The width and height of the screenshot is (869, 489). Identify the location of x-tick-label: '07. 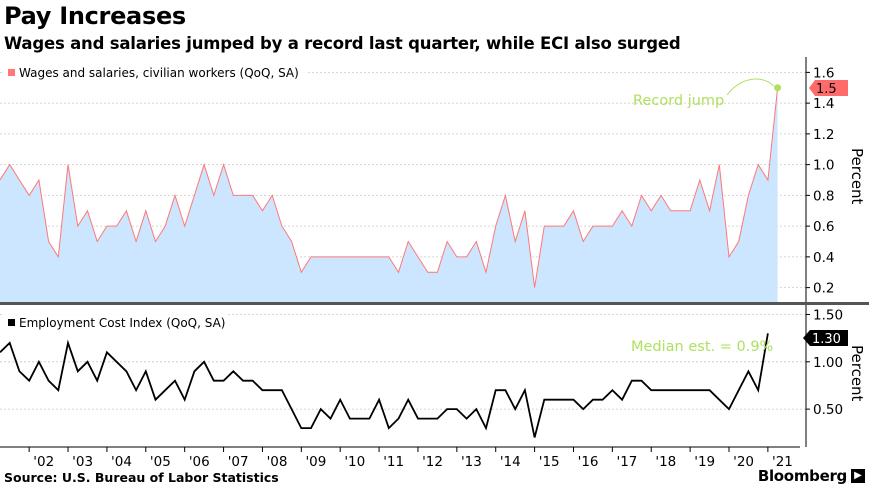
(238, 462).